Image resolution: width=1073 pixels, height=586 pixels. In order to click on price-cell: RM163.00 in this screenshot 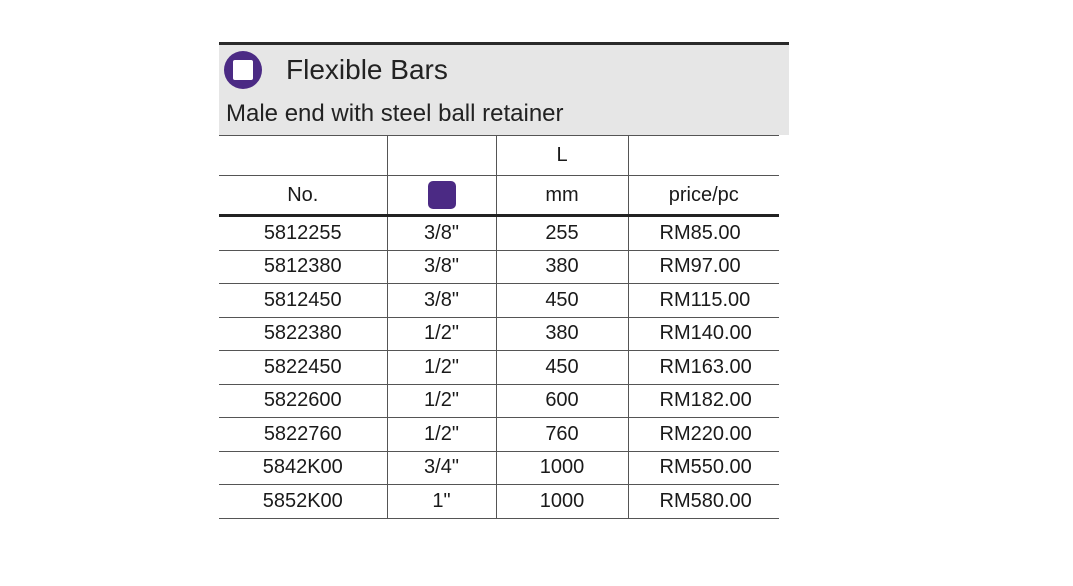, I will do `click(703, 367)`.